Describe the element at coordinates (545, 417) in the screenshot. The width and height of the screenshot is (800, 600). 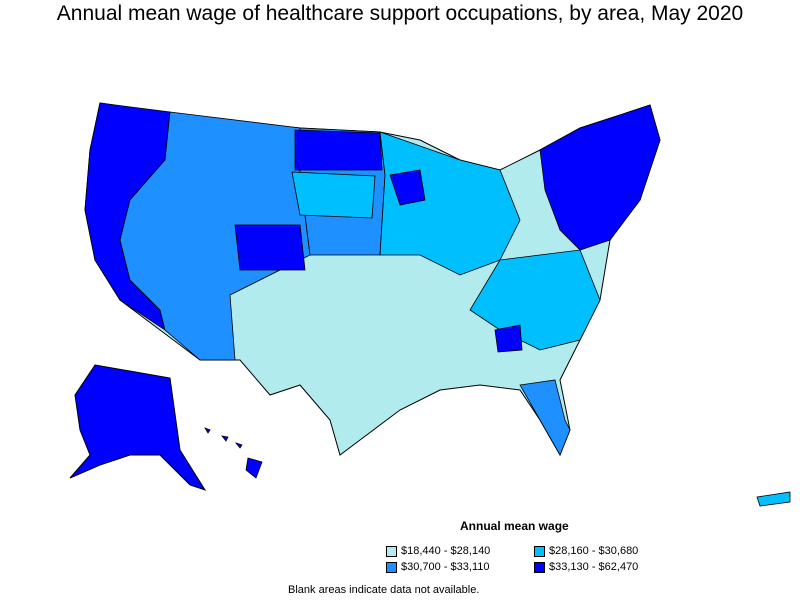
I see `florida-region` at that location.